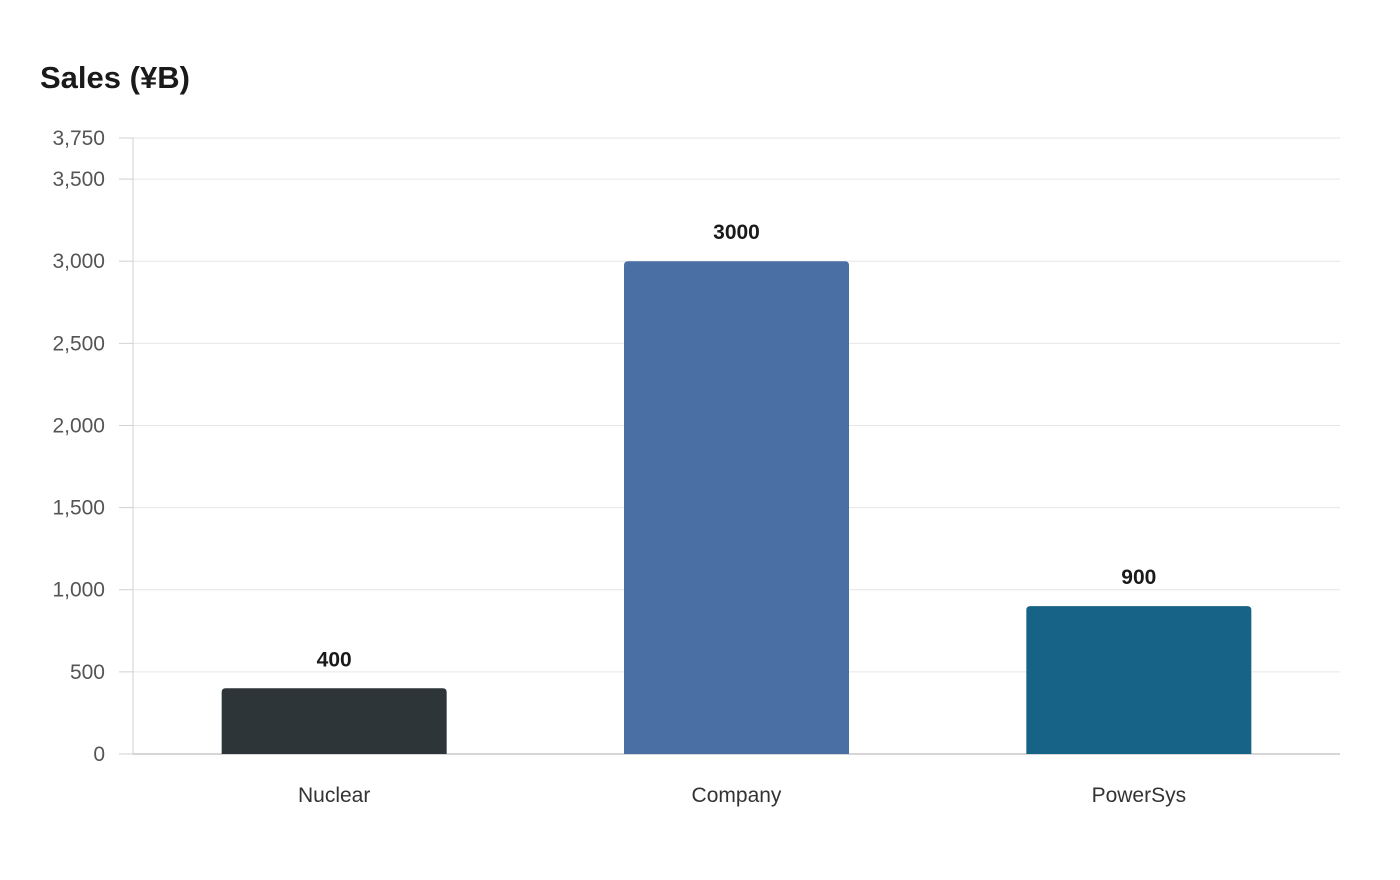 The width and height of the screenshot is (1400, 880). Describe the element at coordinates (78, 425) in the screenshot. I see `y-tick-label: 2,000` at that location.